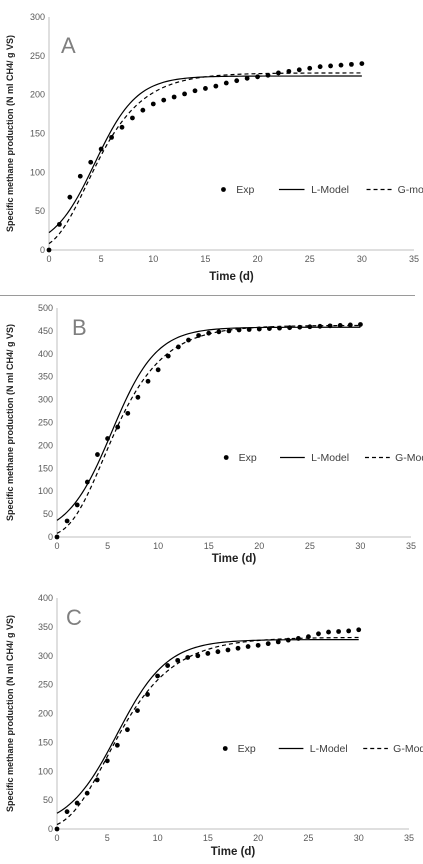 This screenshot has height=864, width=423. What do you see at coordinates (208, 838) in the screenshot?
I see `x-tick-label: 15` at bounding box center [208, 838].